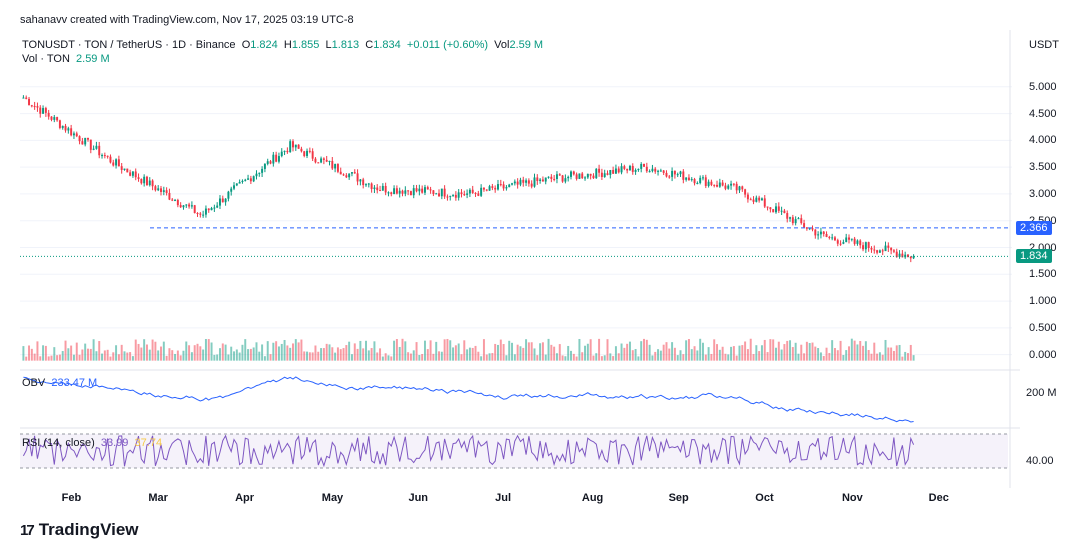 This screenshot has width=1092, height=552. I want to click on volume-label: Vol · TON, so click(46, 59).